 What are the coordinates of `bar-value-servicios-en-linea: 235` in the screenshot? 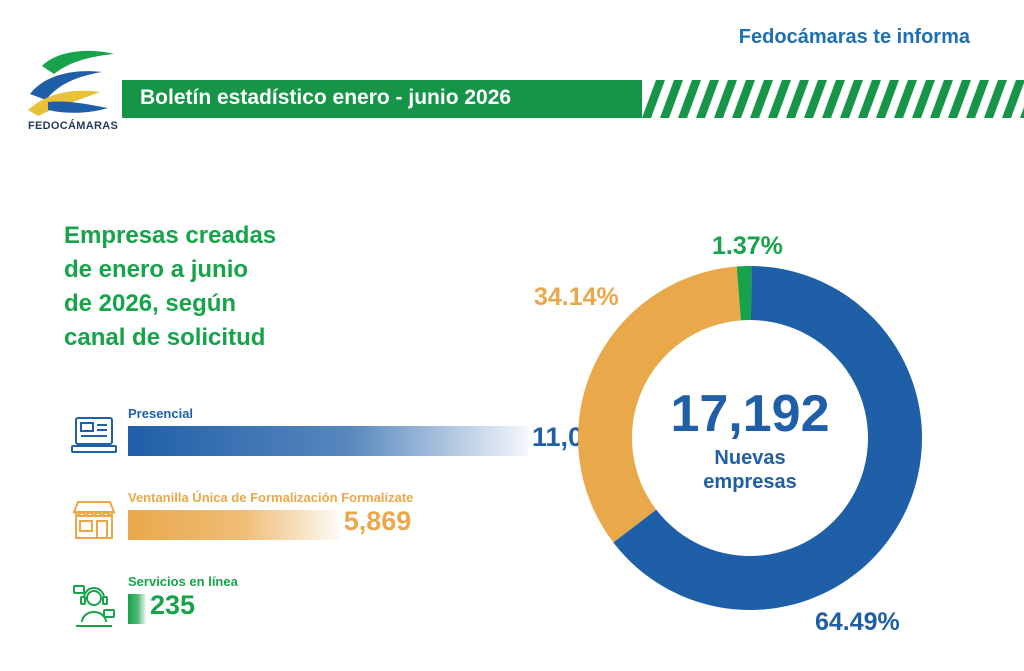 It's located at (173, 605).